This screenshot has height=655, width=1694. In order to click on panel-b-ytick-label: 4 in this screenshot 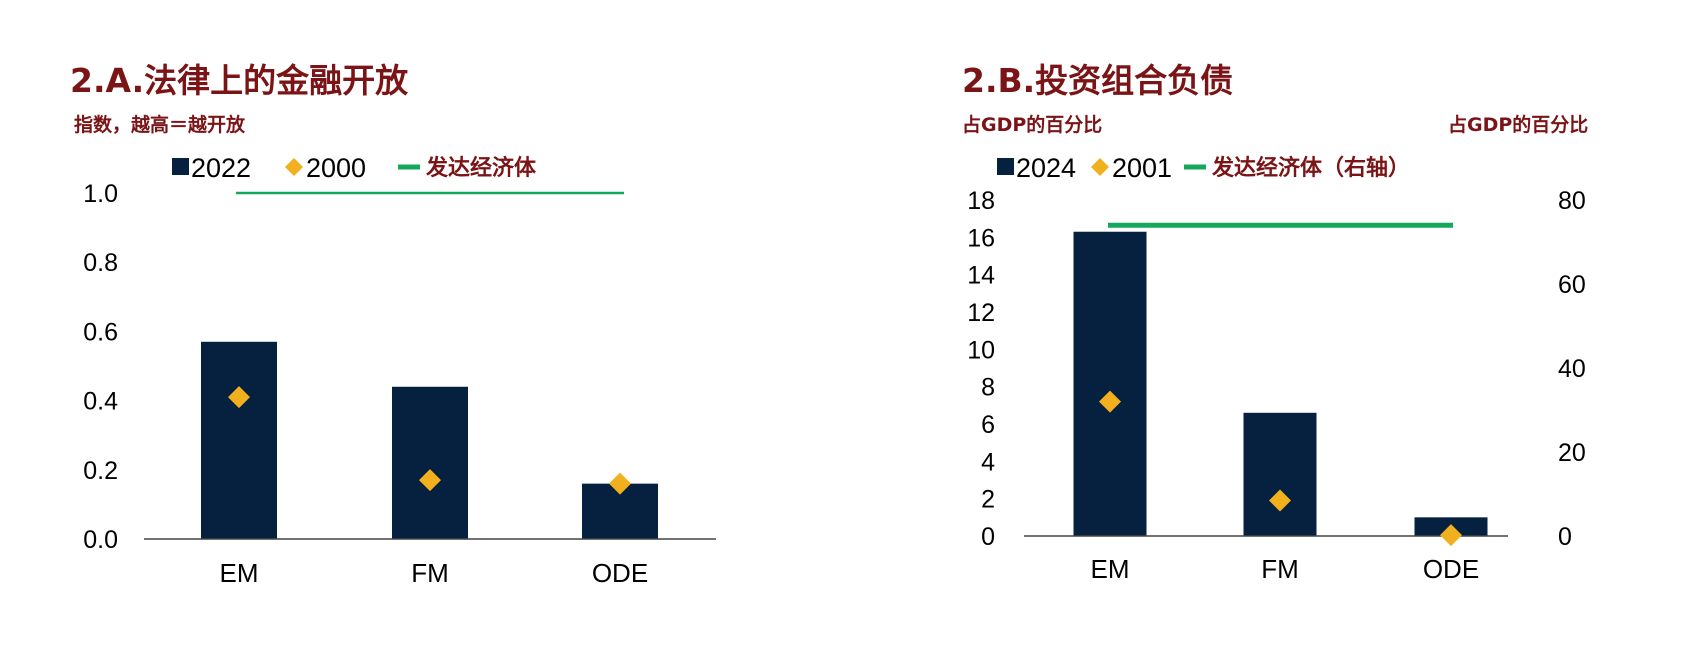, I will do `click(988, 462)`.